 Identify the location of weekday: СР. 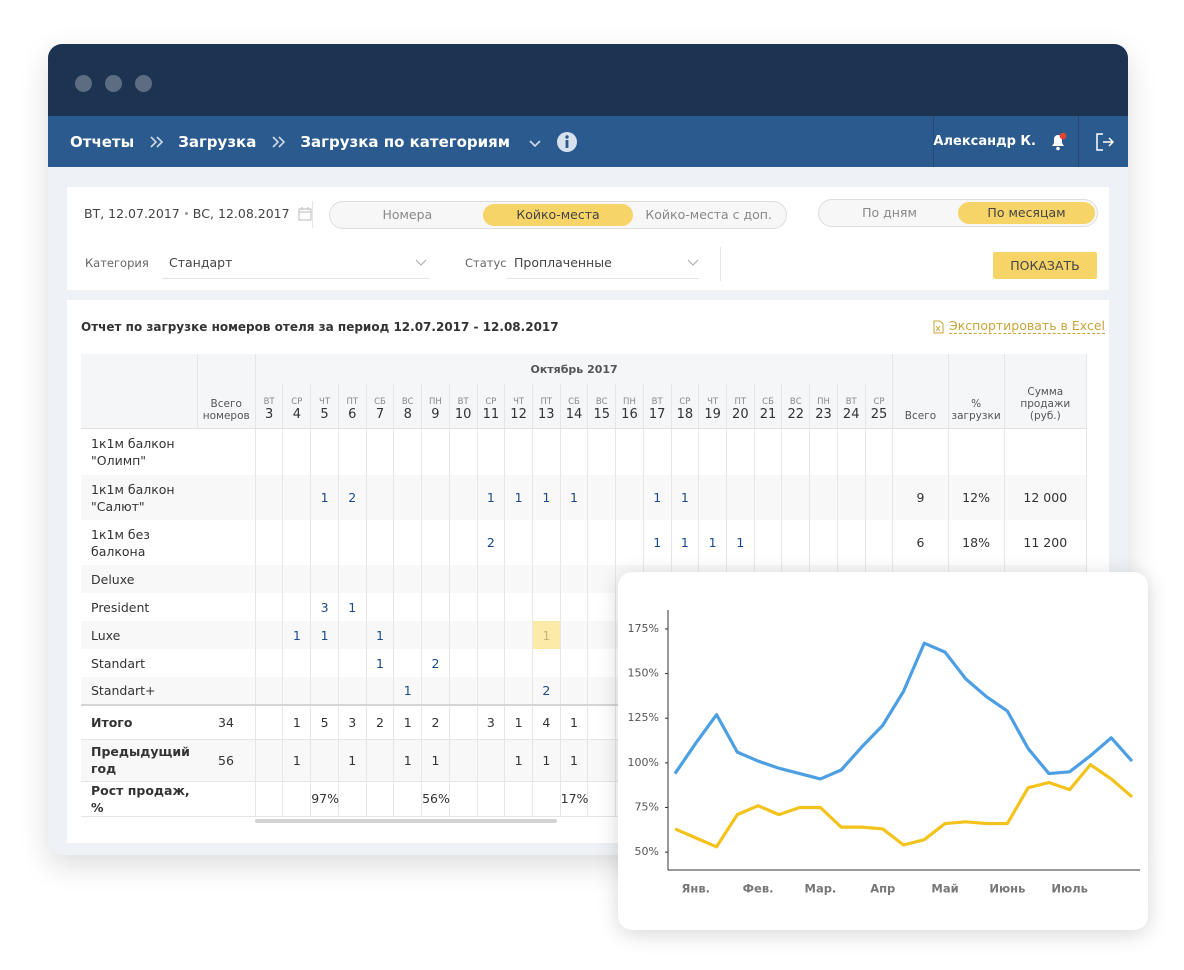
(879, 401).